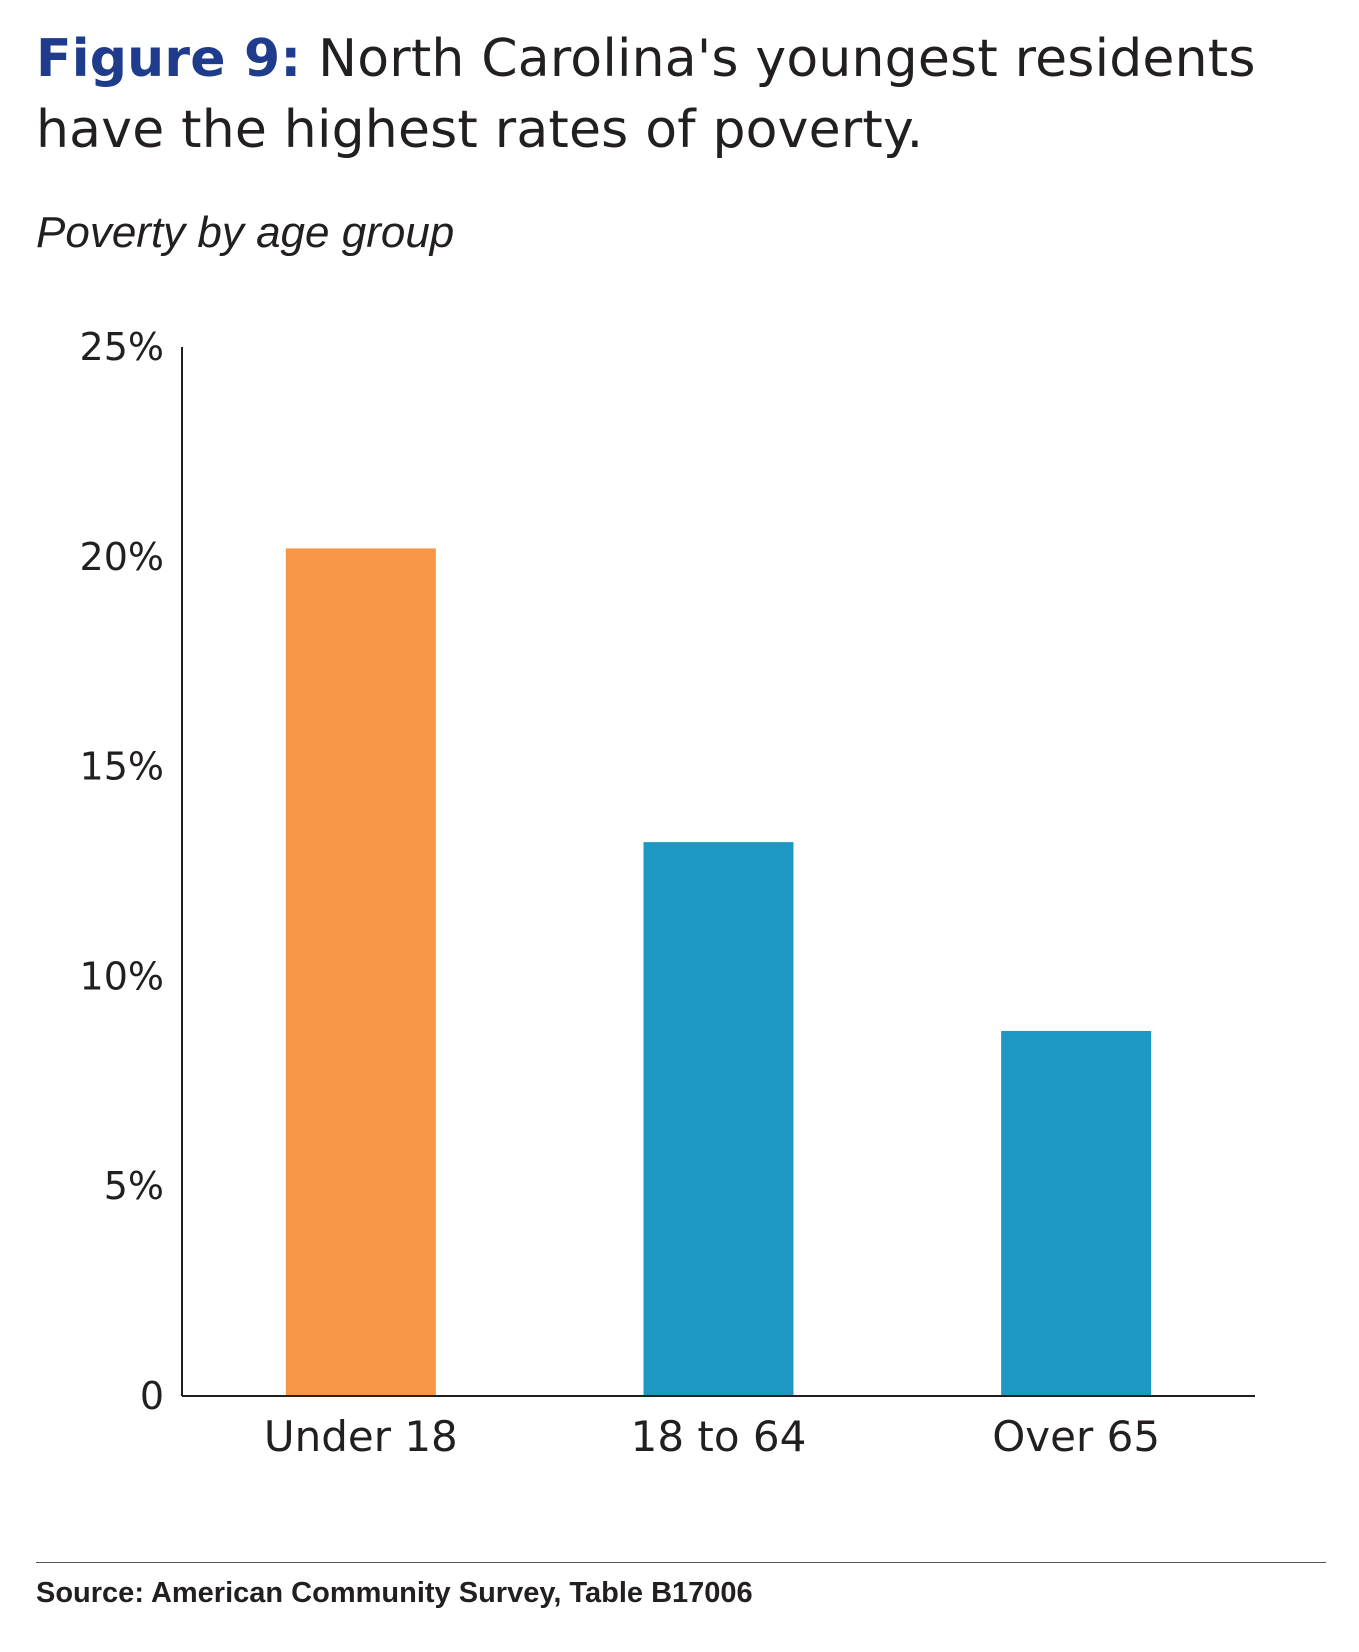 Image resolution: width=1359 pixels, height=1652 pixels. What do you see at coordinates (681, 1562) in the screenshot?
I see `source-divider` at bounding box center [681, 1562].